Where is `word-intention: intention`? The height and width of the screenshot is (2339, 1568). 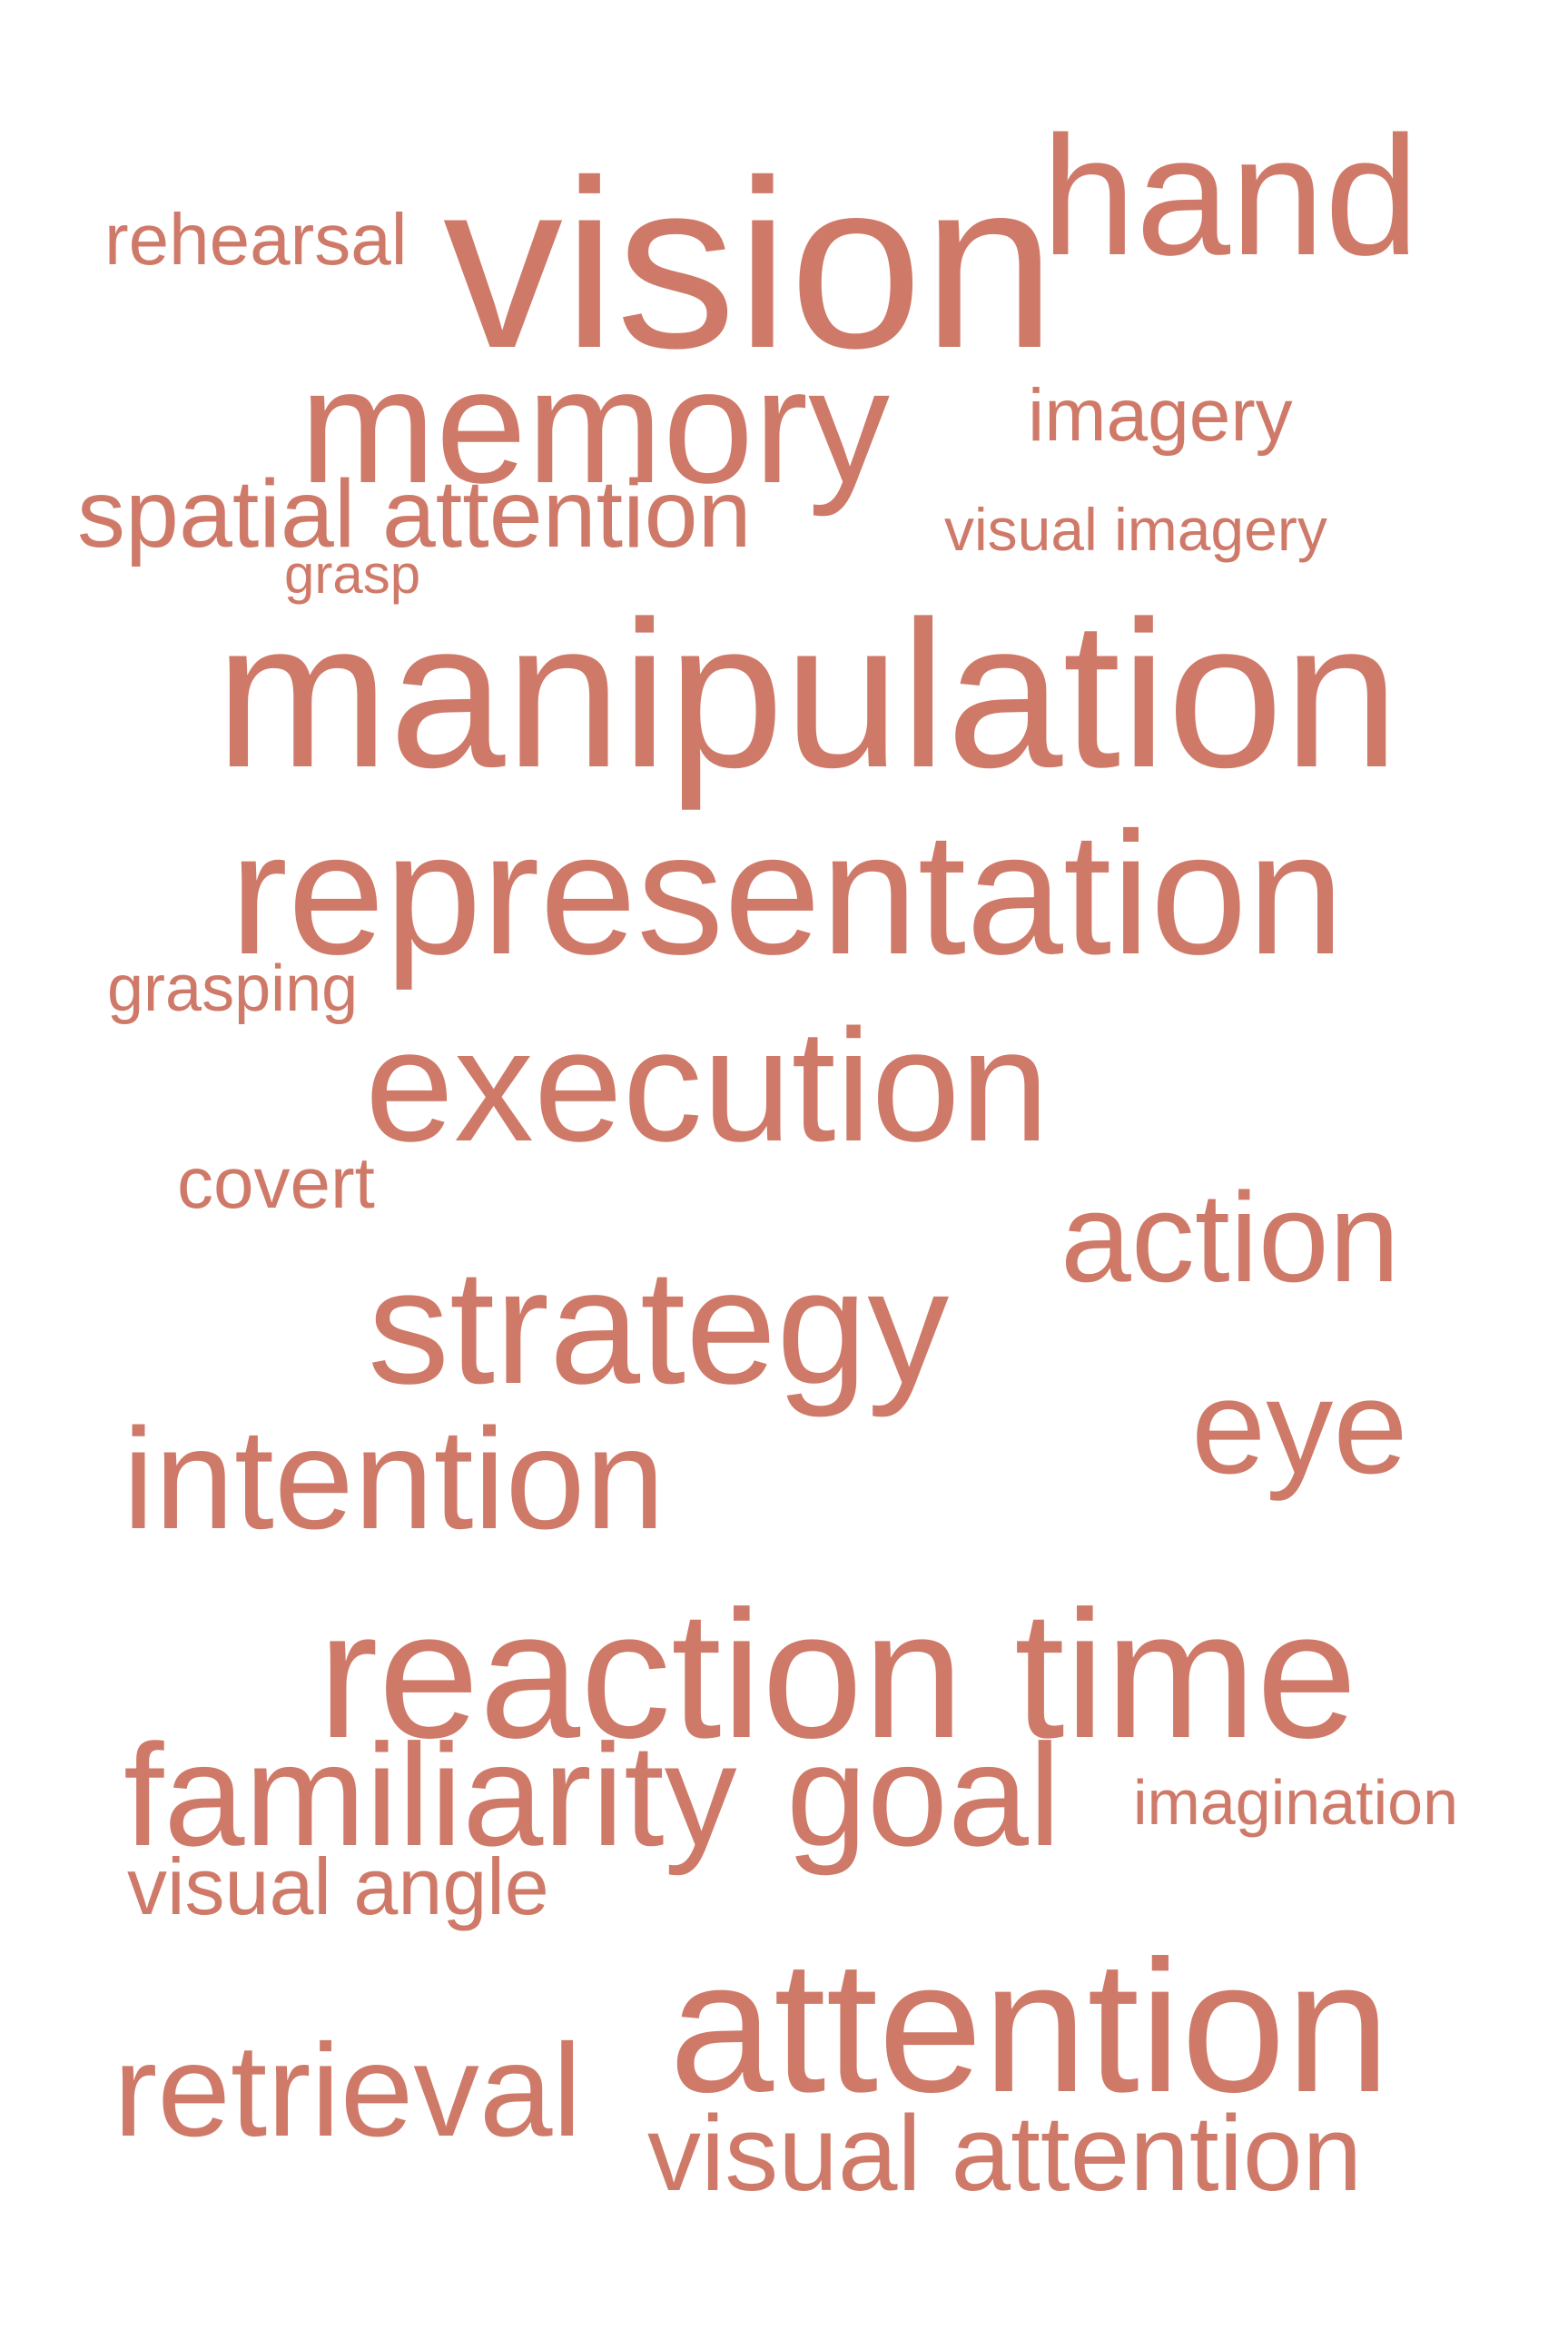 word-intention: intention is located at coordinates (395, 1479).